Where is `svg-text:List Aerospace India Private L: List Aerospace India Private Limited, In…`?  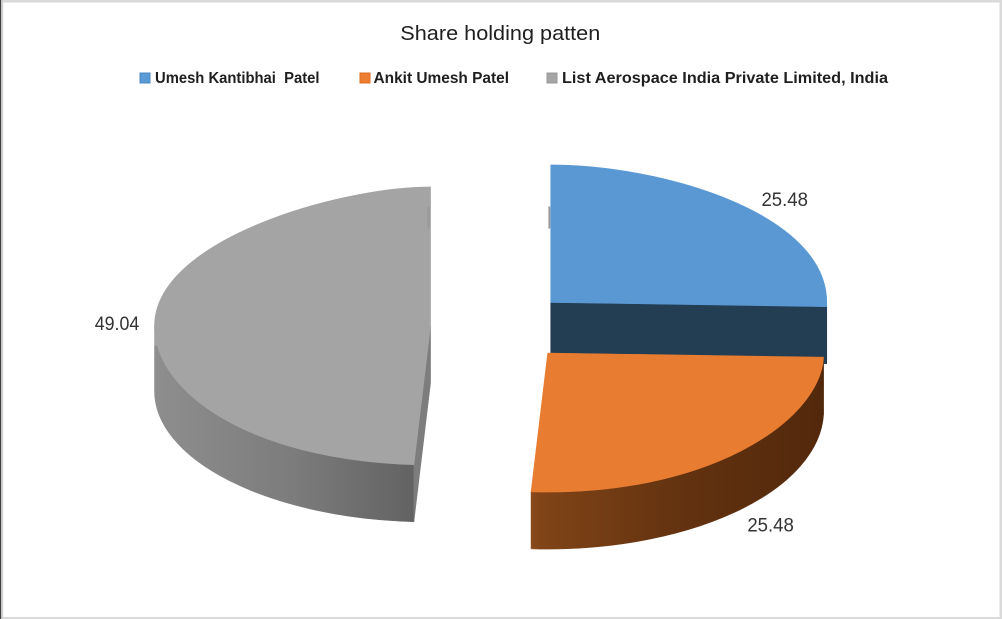
svg-text:List Aerospace India Private L: List Aerospace India Private Limited, In… is located at coordinates (725, 78).